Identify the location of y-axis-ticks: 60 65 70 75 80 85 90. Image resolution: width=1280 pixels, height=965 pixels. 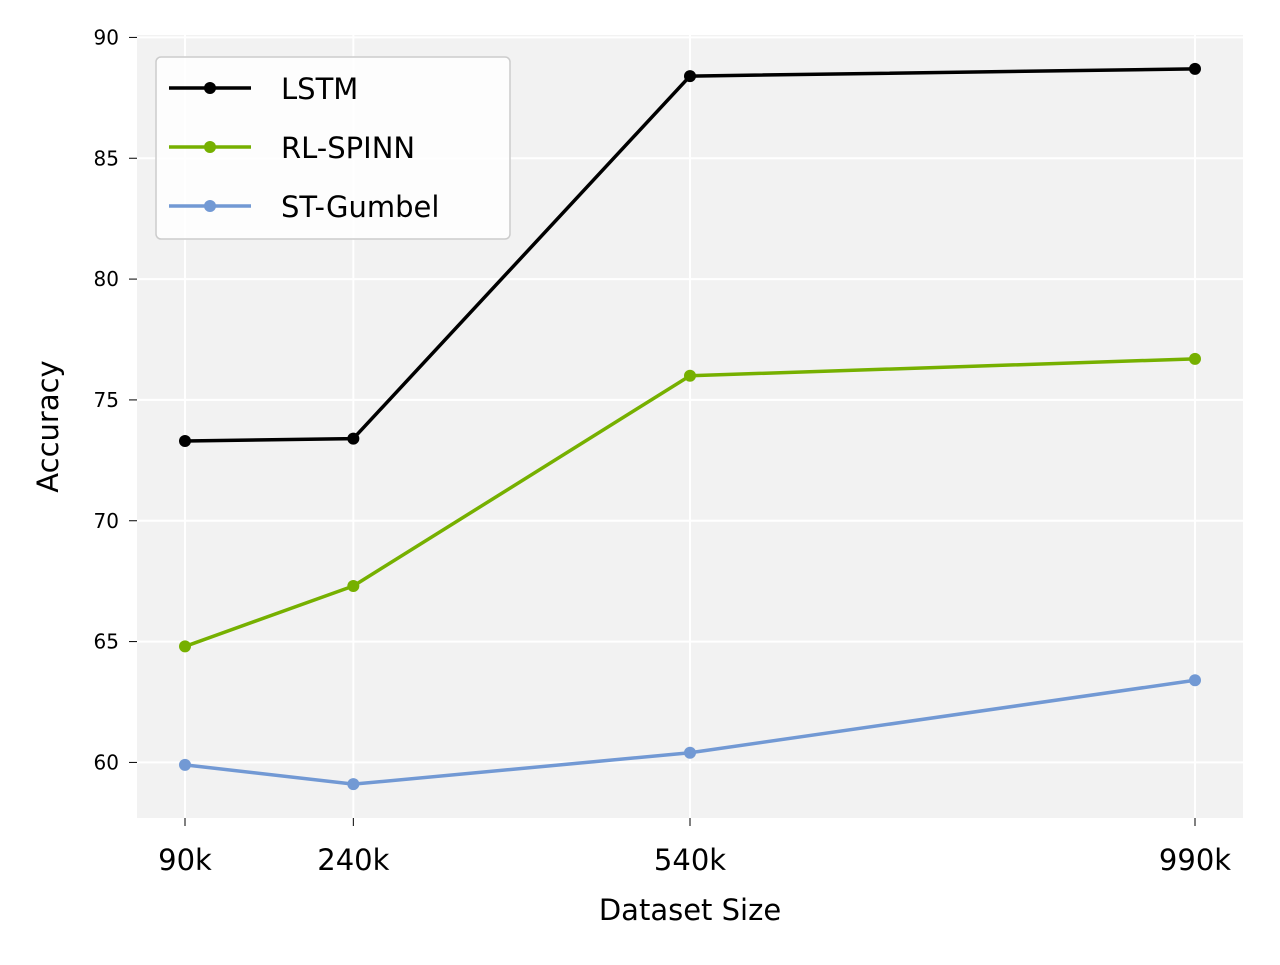
(115, 399).